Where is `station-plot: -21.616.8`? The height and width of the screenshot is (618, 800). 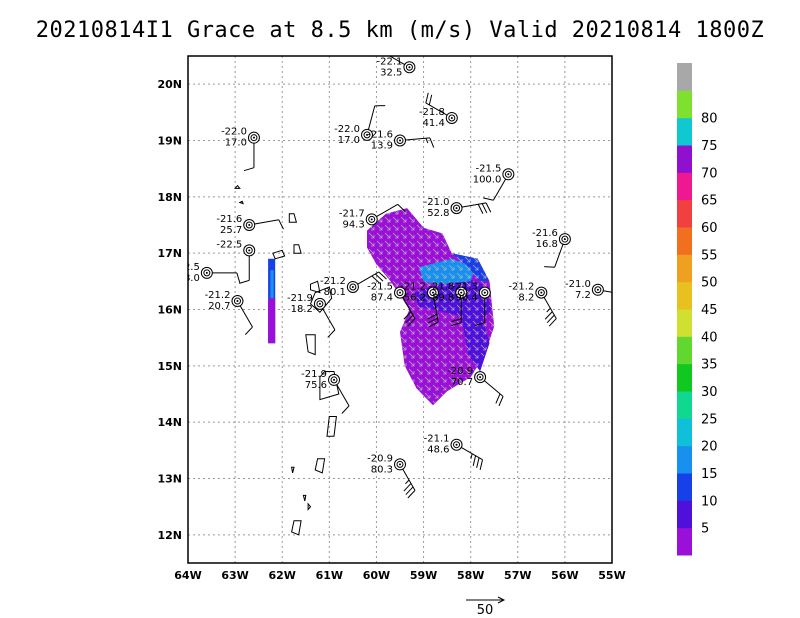
station-plot: -21.616.8 is located at coordinates (551, 248).